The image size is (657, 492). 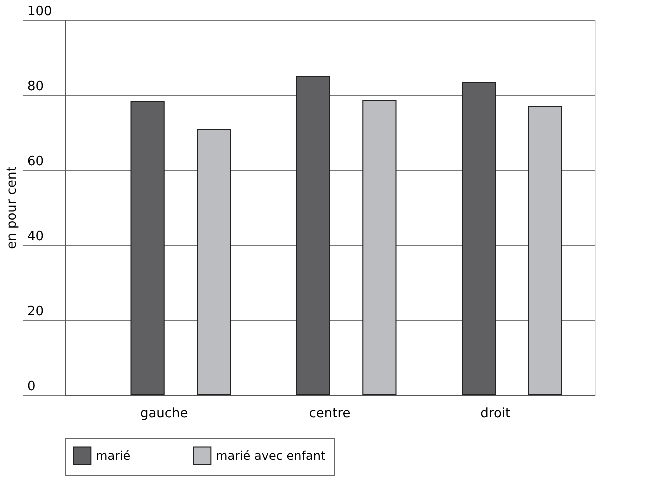 What do you see at coordinates (32, 387) in the screenshot?
I see `y-tick-label: 0` at bounding box center [32, 387].